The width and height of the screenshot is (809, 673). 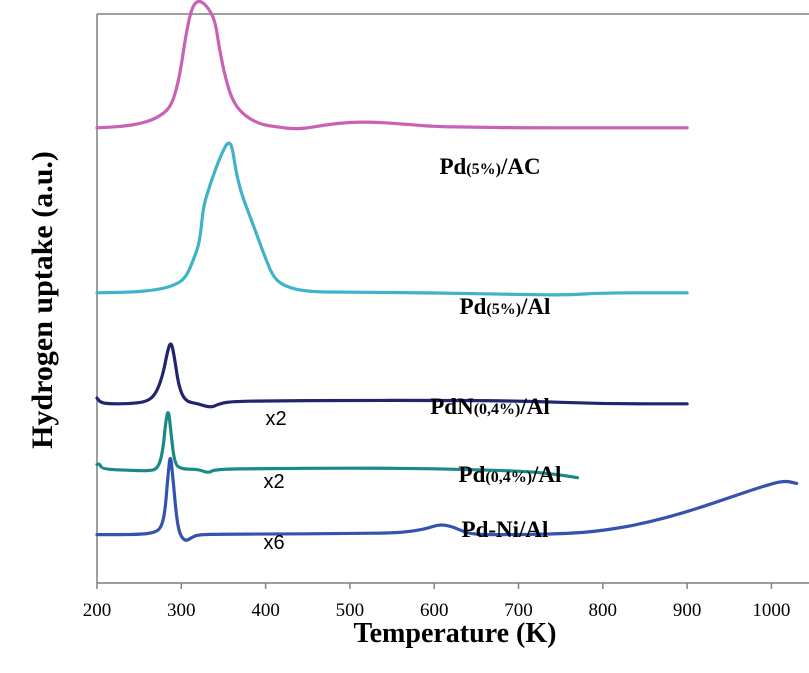 I want to click on x-tick-label: 700, so click(x=518, y=610).